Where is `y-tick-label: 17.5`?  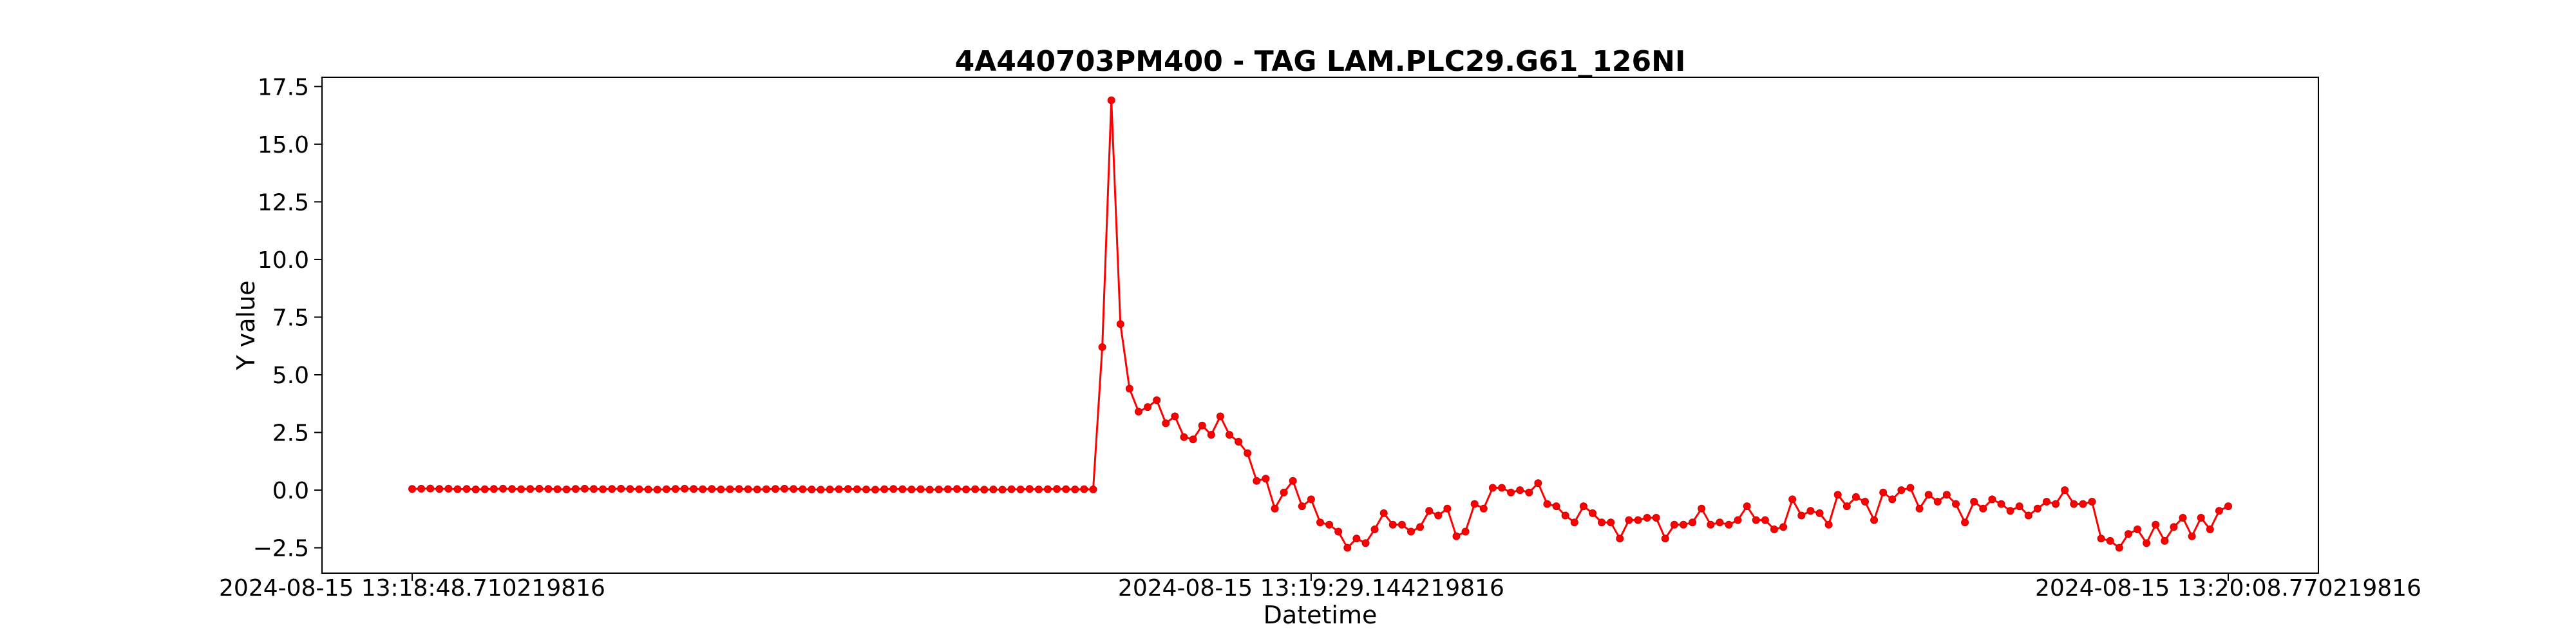
y-tick-label: 17.5 is located at coordinates (283, 87).